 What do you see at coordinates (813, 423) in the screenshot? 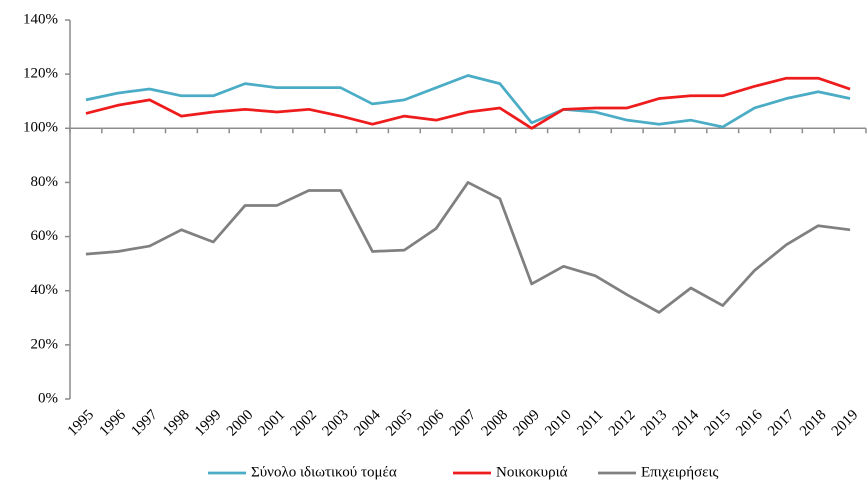
I see `x-tick-label: 2018` at bounding box center [813, 423].